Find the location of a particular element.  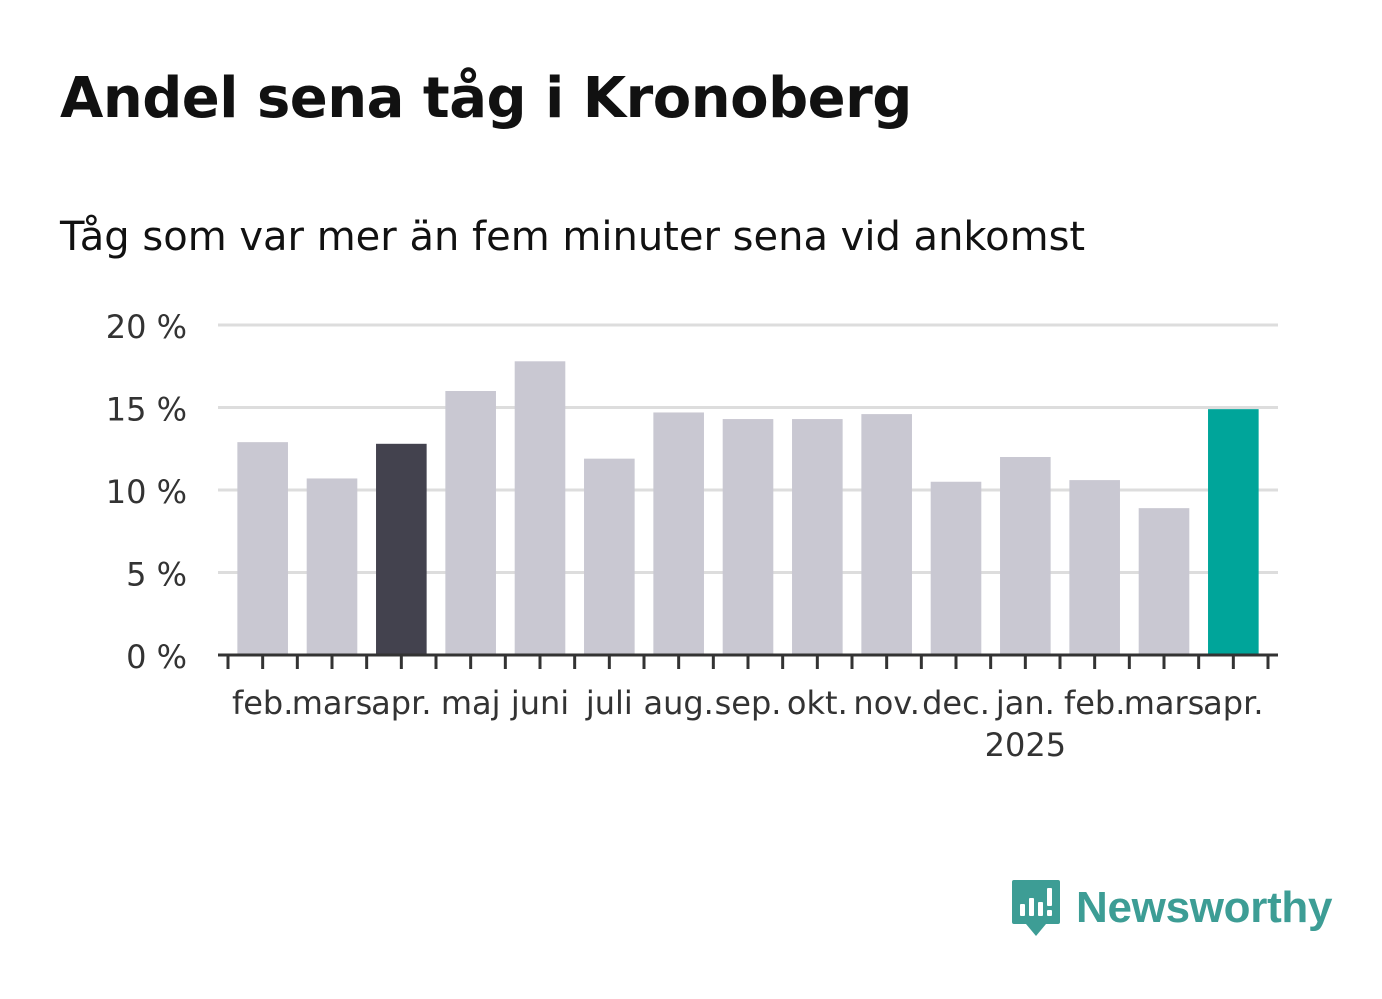

y-tick-label: 0 % is located at coordinates (156, 657).